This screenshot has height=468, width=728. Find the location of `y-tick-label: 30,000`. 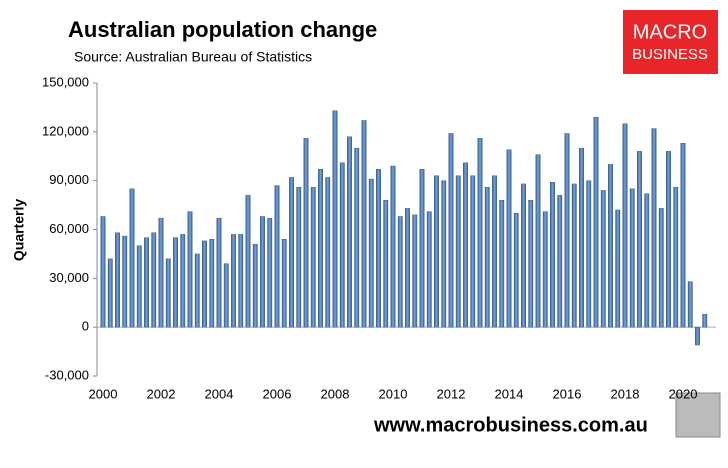

y-tick-label: 30,000 is located at coordinates (69, 277).